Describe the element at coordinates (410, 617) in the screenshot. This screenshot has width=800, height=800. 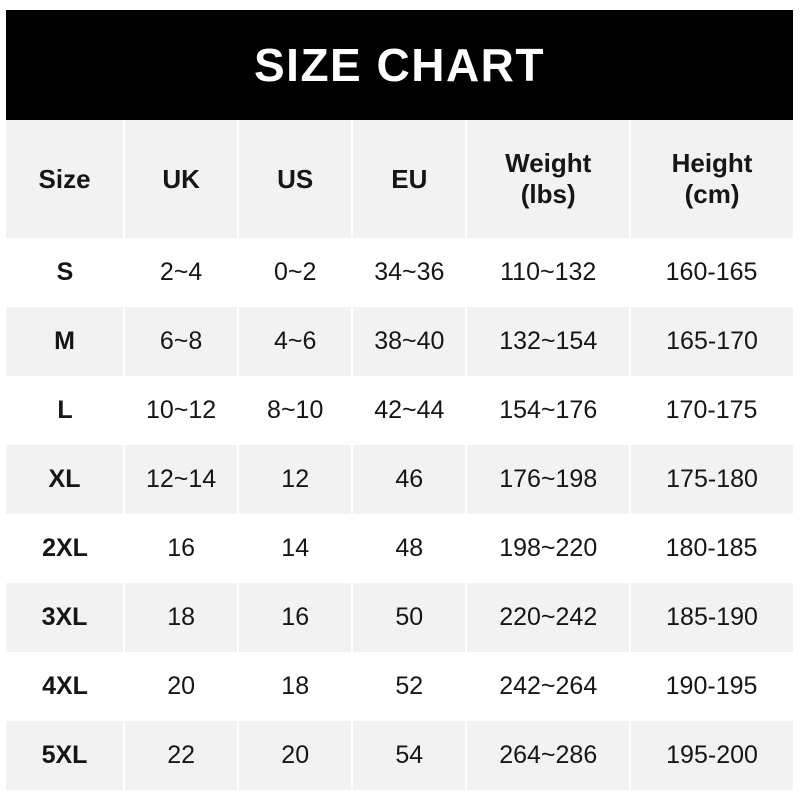
I see `cell-eu: 50` at that location.